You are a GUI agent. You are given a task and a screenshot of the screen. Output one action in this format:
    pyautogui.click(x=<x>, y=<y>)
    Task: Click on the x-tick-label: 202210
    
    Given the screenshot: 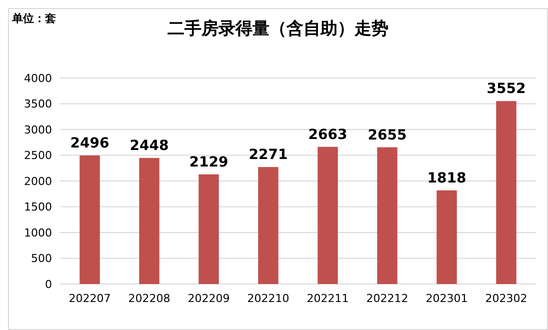 What is the action you would take?
    pyautogui.click(x=268, y=298)
    